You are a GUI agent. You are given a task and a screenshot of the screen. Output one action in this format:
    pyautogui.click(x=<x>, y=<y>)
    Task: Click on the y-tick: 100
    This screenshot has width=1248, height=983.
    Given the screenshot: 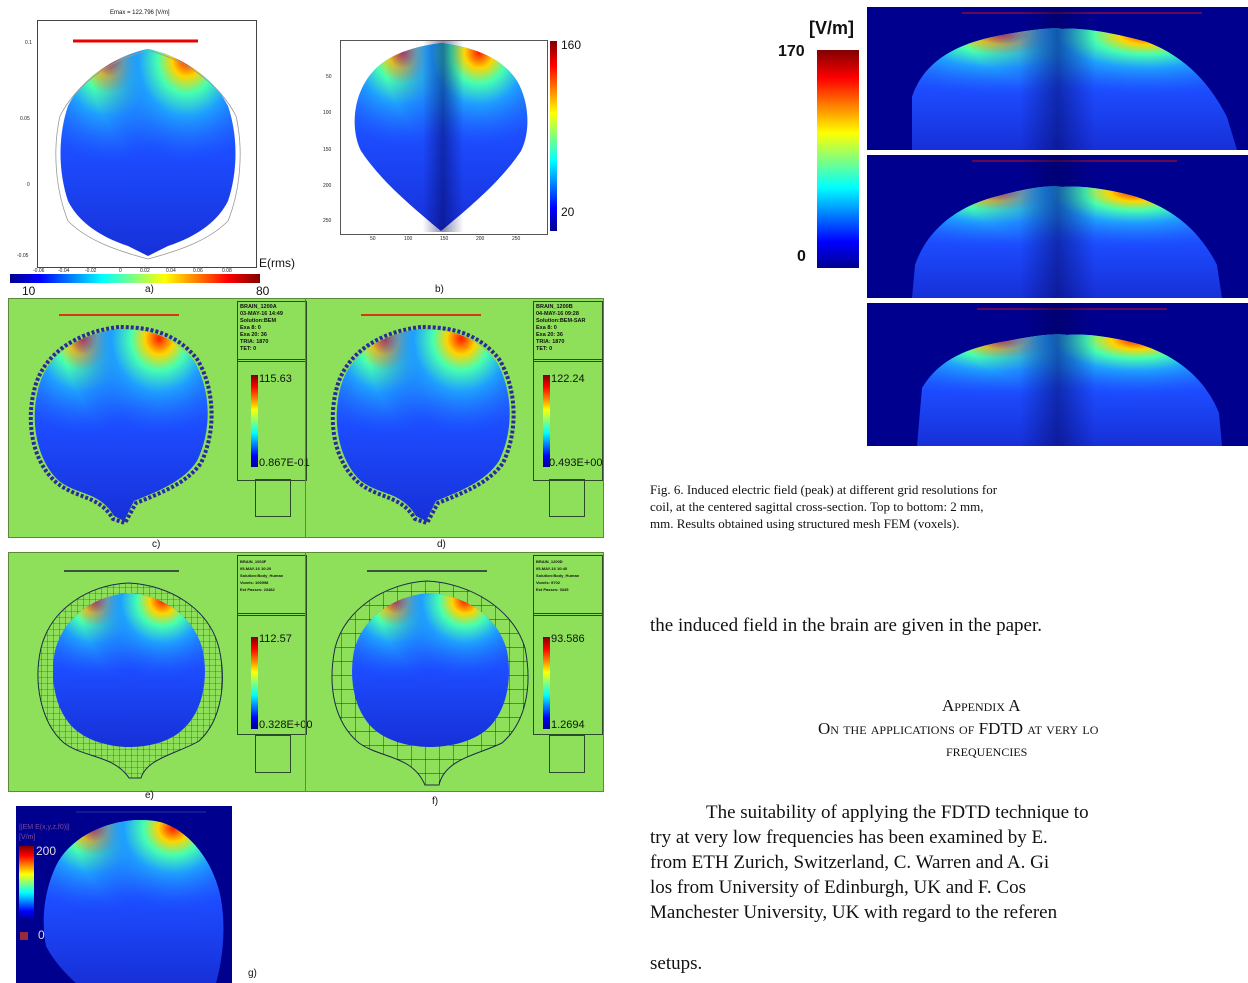 What is the action you would take?
    pyautogui.click(x=327, y=113)
    